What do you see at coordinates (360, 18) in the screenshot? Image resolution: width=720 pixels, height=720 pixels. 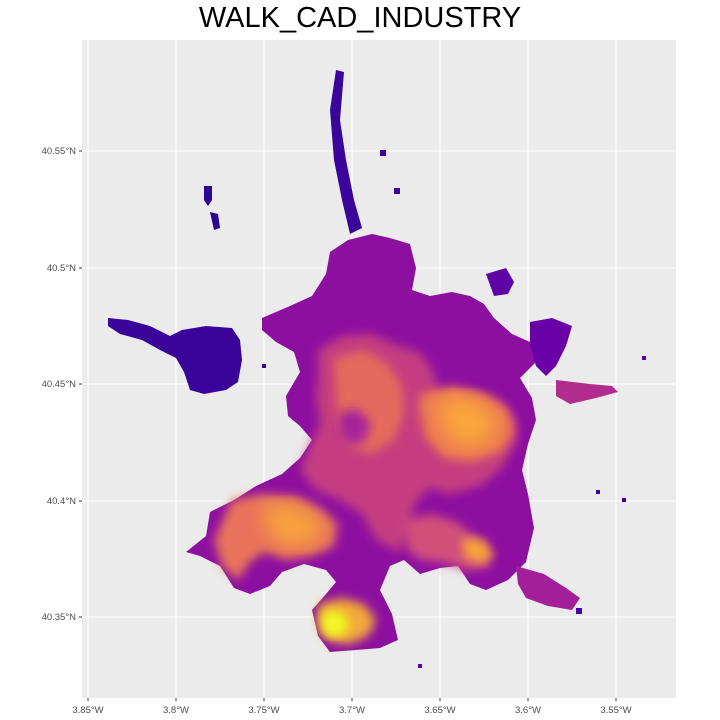 I see `map-title: WALK_CAD_INDUSTRY` at bounding box center [360, 18].